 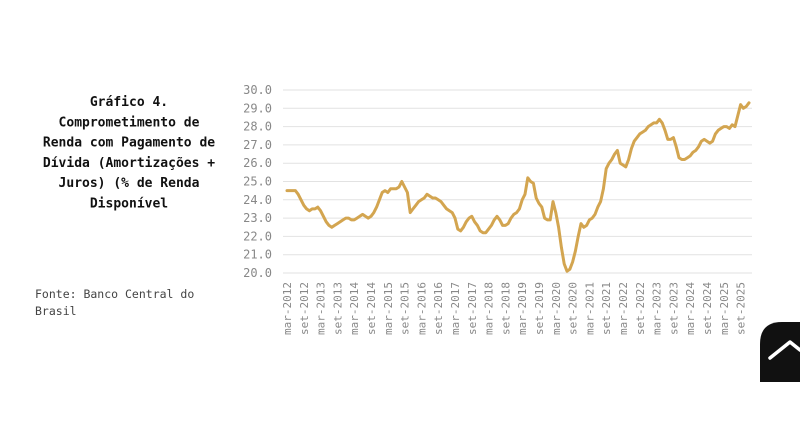 What do you see at coordinates (405, 308) in the screenshot?
I see `x-tick-label: set-2015` at bounding box center [405, 308].